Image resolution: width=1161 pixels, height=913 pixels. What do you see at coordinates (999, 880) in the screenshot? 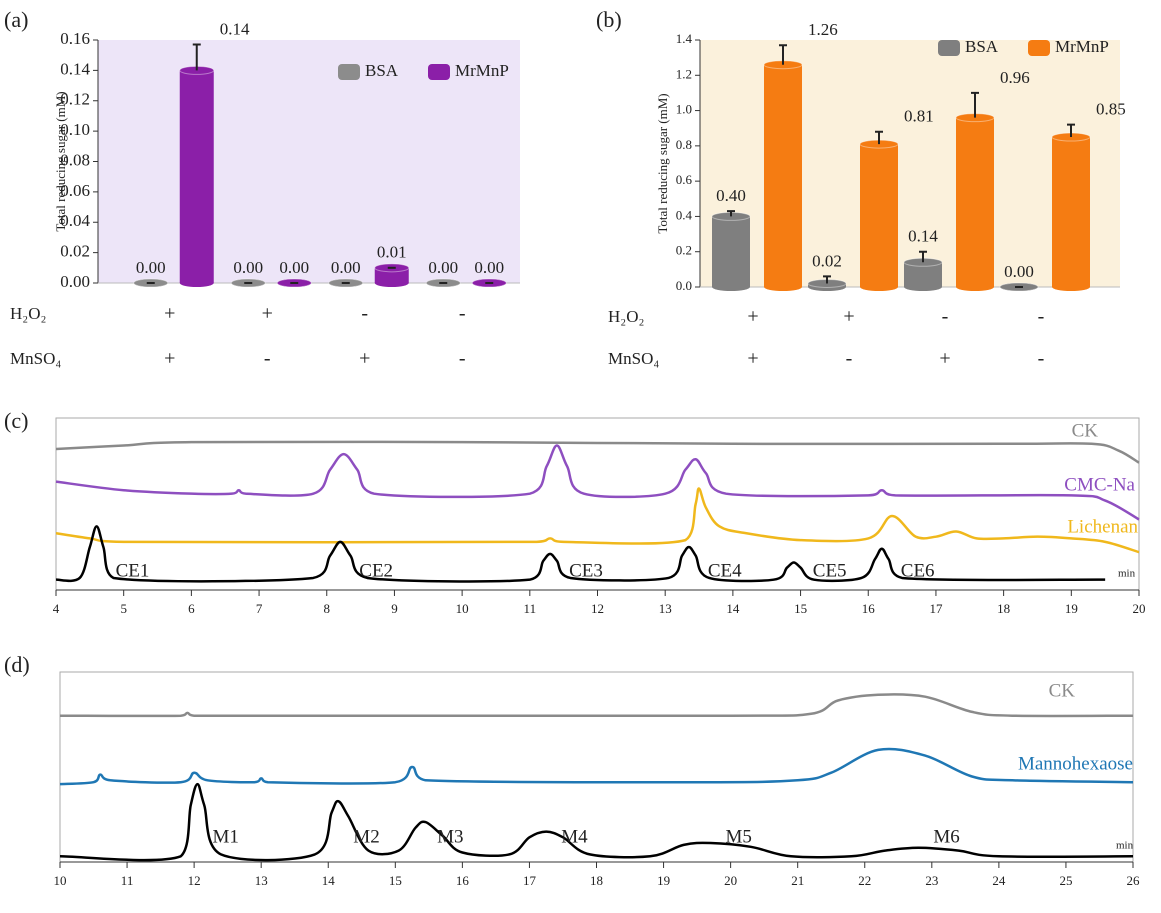
I see `x-tick-label: 24` at bounding box center [999, 880].